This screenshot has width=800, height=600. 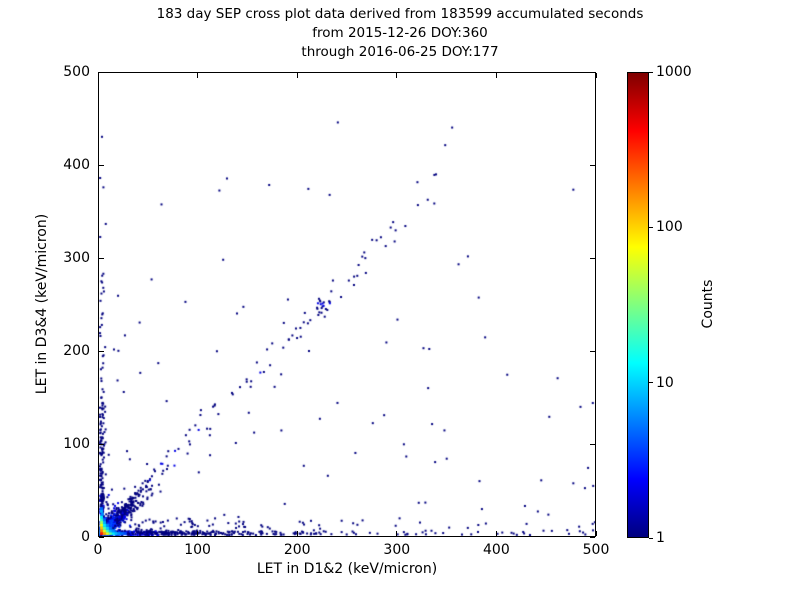 What do you see at coordinates (98, 550) in the screenshot?
I see `x-tick-label: 0` at bounding box center [98, 550].